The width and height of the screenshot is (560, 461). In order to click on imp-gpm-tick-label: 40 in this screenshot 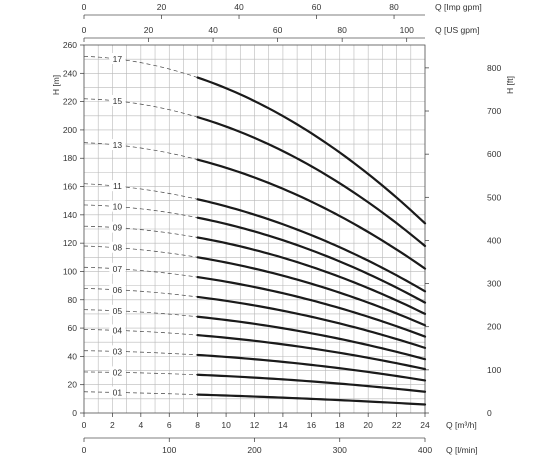, I will do `click(239, 7)`.